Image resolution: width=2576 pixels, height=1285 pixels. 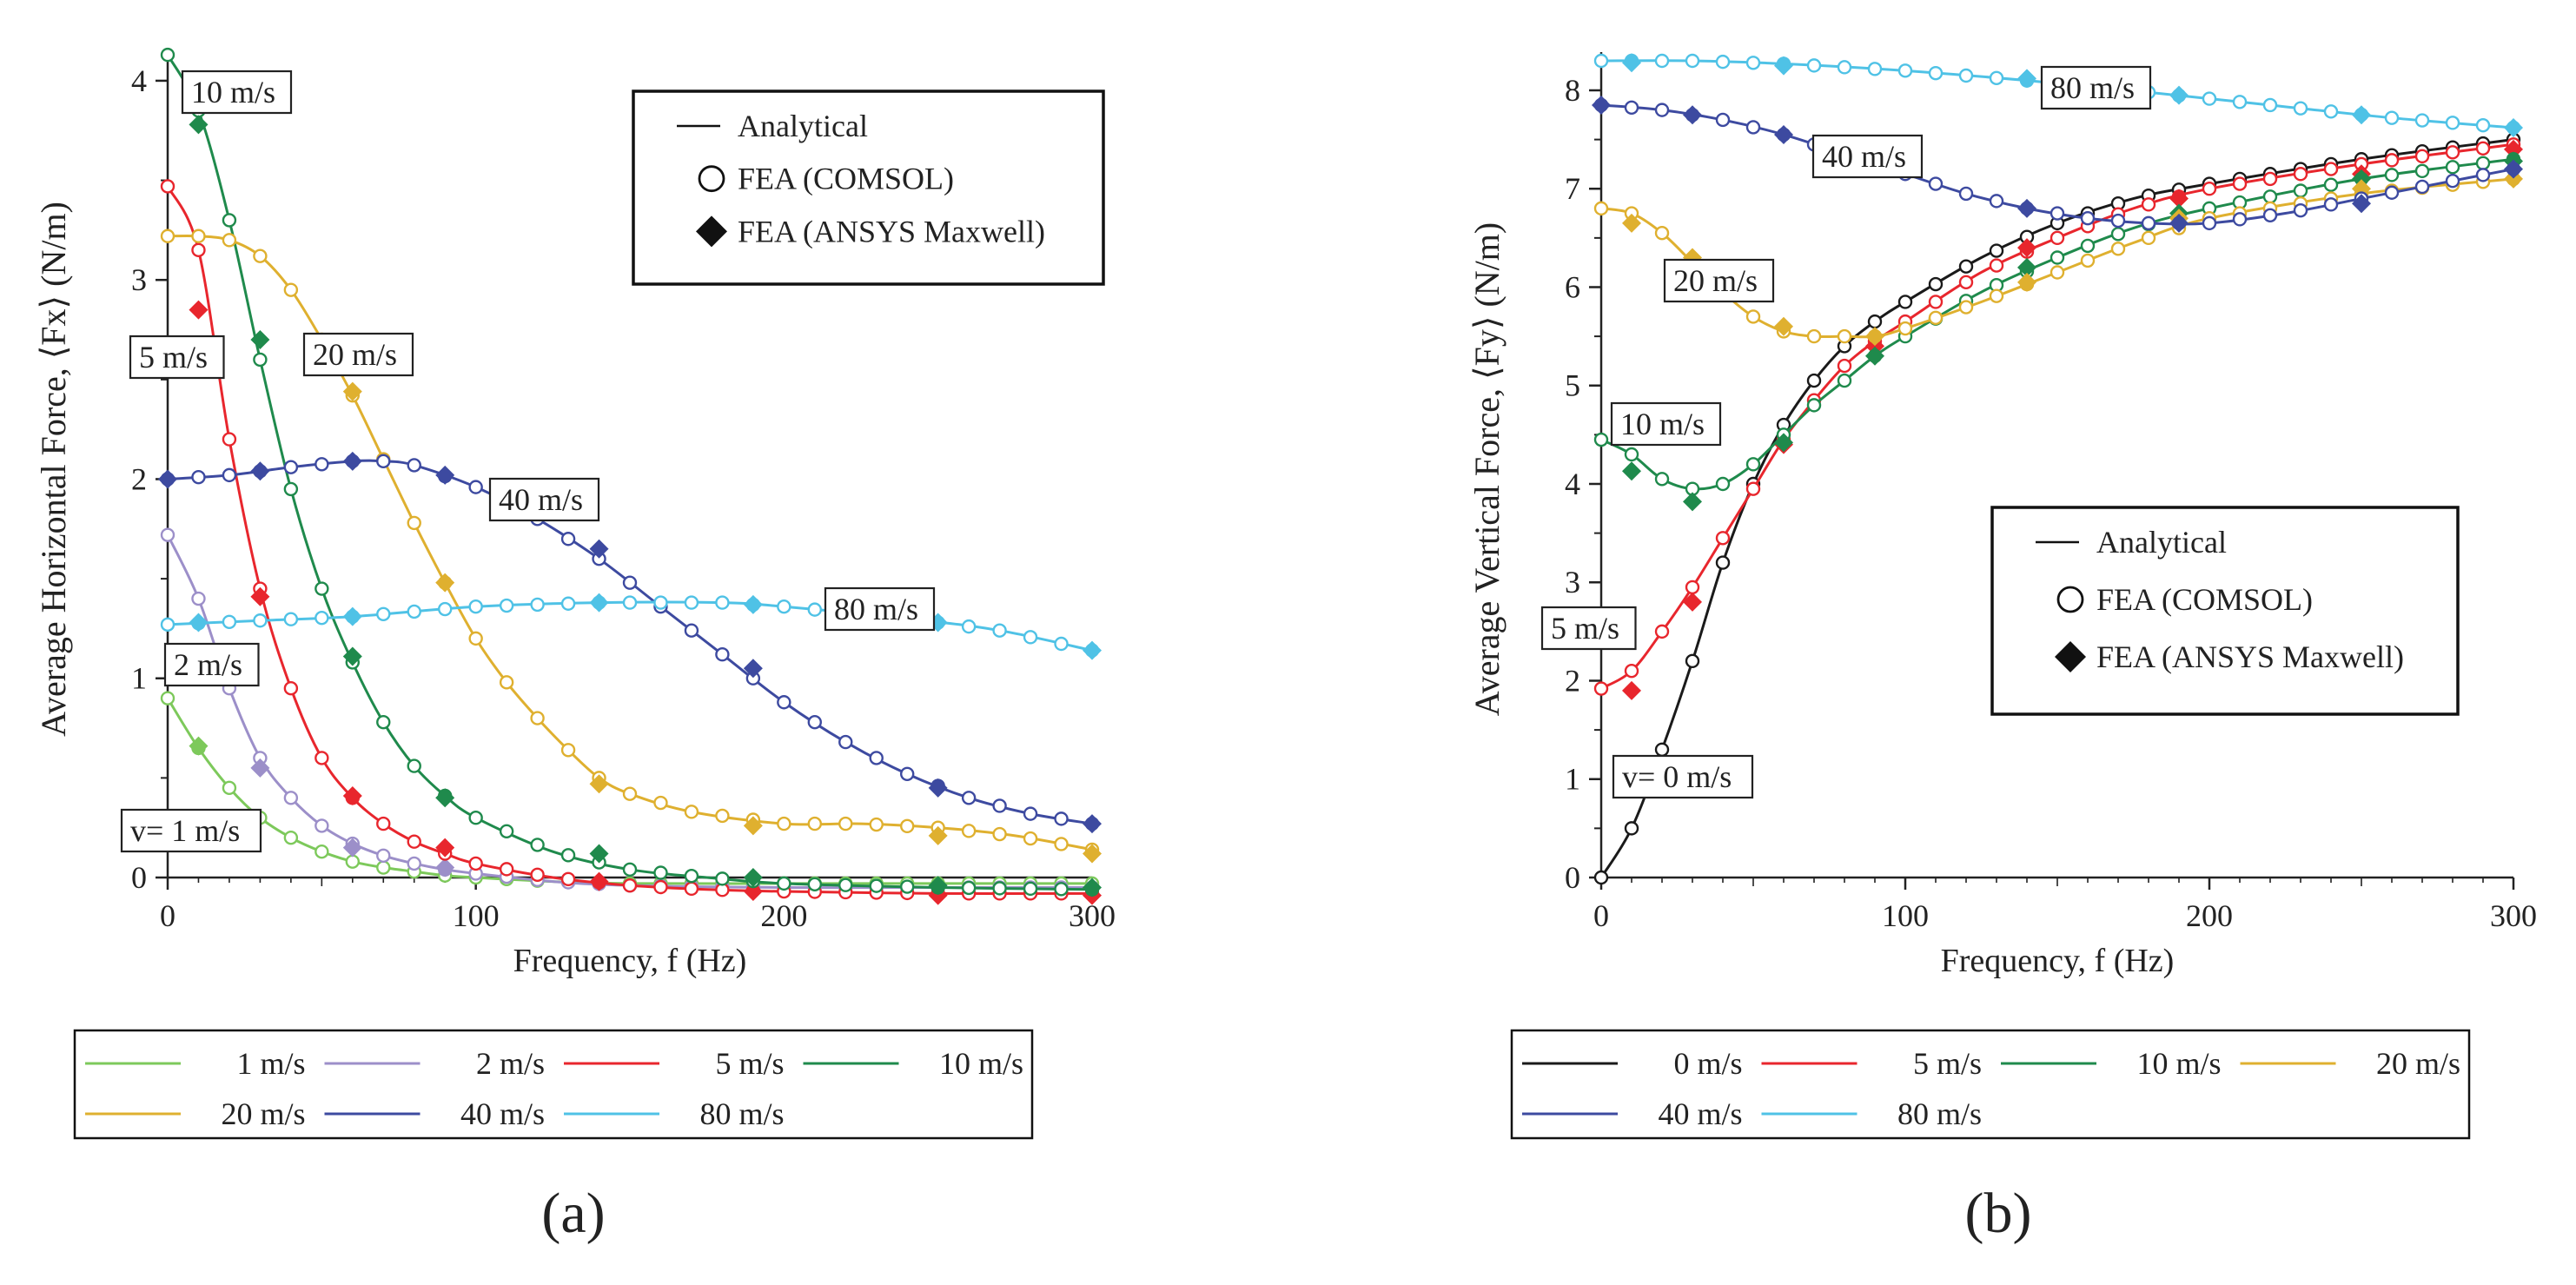 What do you see at coordinates (2250, 656) in the screenshot?
I see `marker-legend-label: FEA (ANSYS Maxwell)` at bounding box center [2250, 656].